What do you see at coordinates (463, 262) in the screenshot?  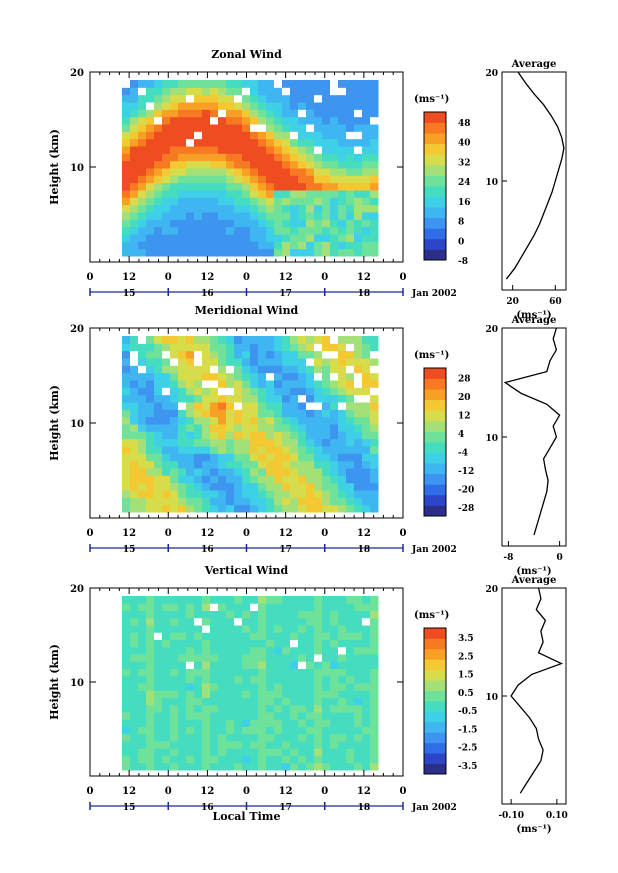 I see `colorbar-tick-label: -8` at bounding box center [463, 262].